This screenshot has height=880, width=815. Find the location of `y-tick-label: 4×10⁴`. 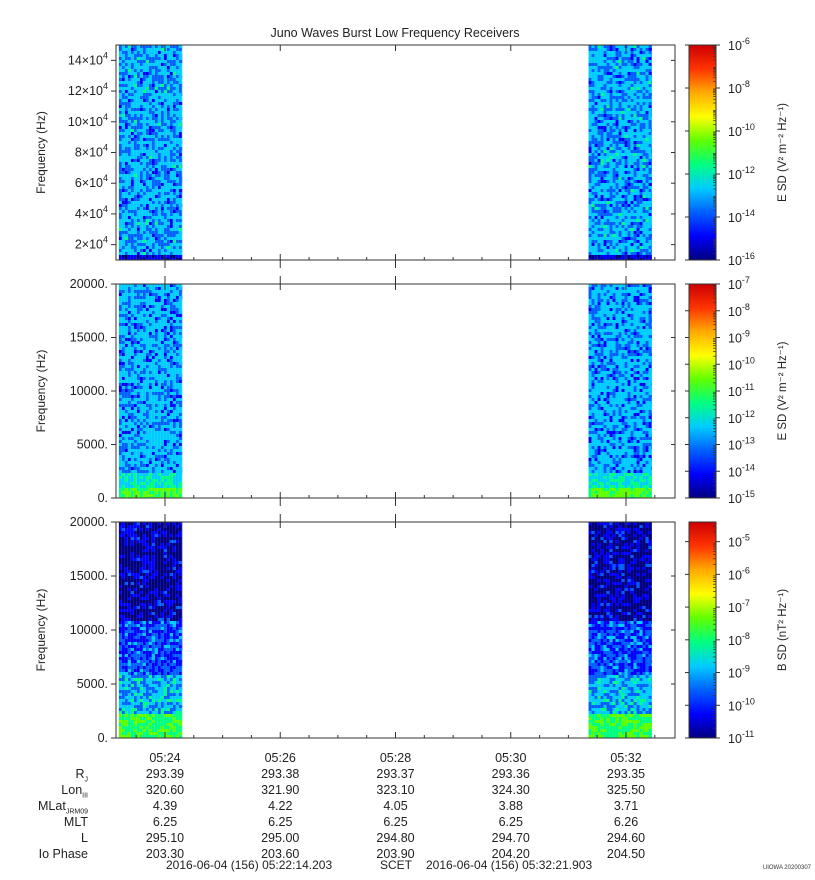

y-tick-label: 4×10⁴ is located at coordinates (91, 212).